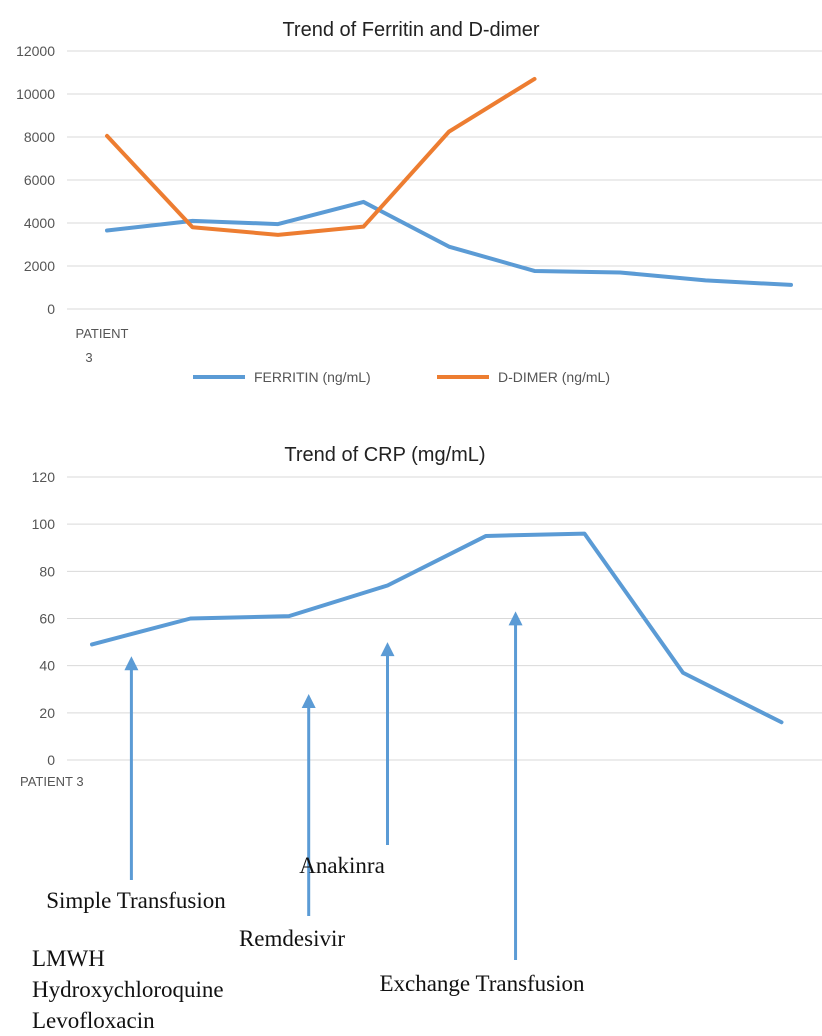 The width and height of the screenshot is (822, 1036). Describe the element at coordinates (312, 377) in the screenshot. I see `legend-label: FERRITIN (ng/mL)` at that location.